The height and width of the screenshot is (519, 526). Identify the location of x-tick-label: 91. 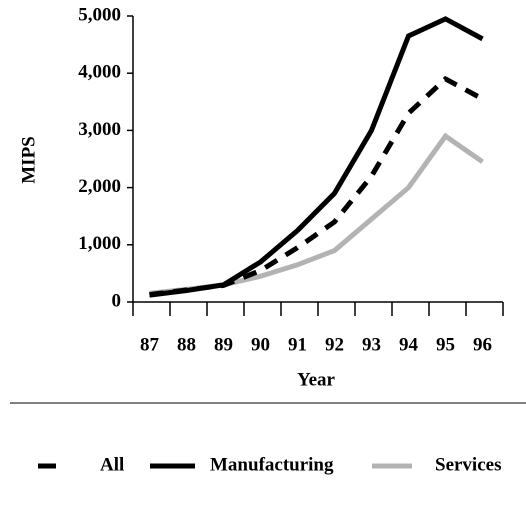
(297, 344).